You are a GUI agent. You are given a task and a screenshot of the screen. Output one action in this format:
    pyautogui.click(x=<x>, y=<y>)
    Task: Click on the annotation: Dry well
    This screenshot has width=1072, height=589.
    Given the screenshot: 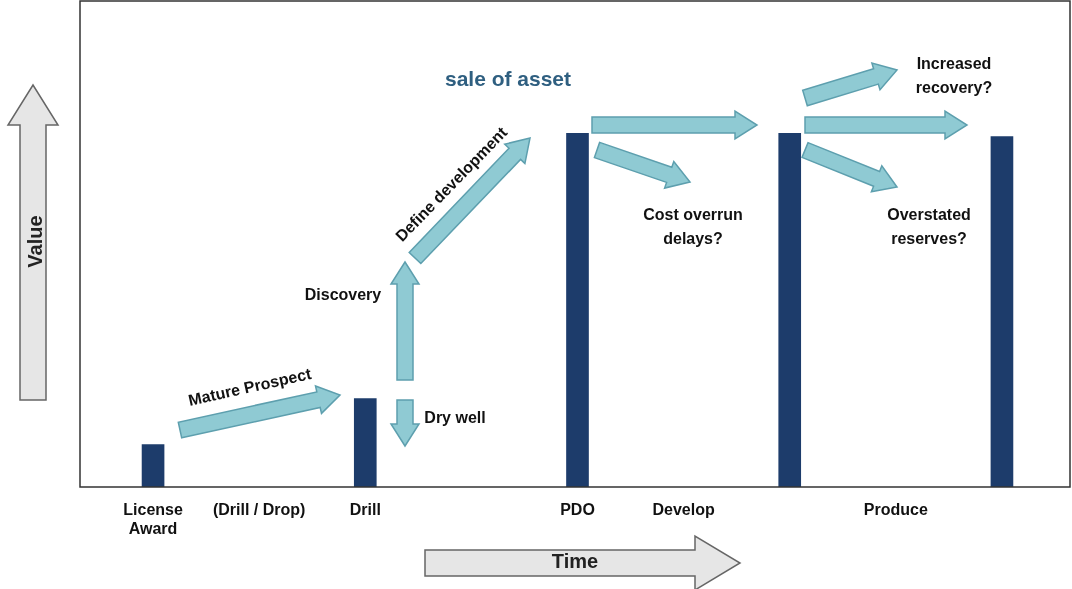 What is the action you would take?
    pyautogui.click(x=455, y=418)
    